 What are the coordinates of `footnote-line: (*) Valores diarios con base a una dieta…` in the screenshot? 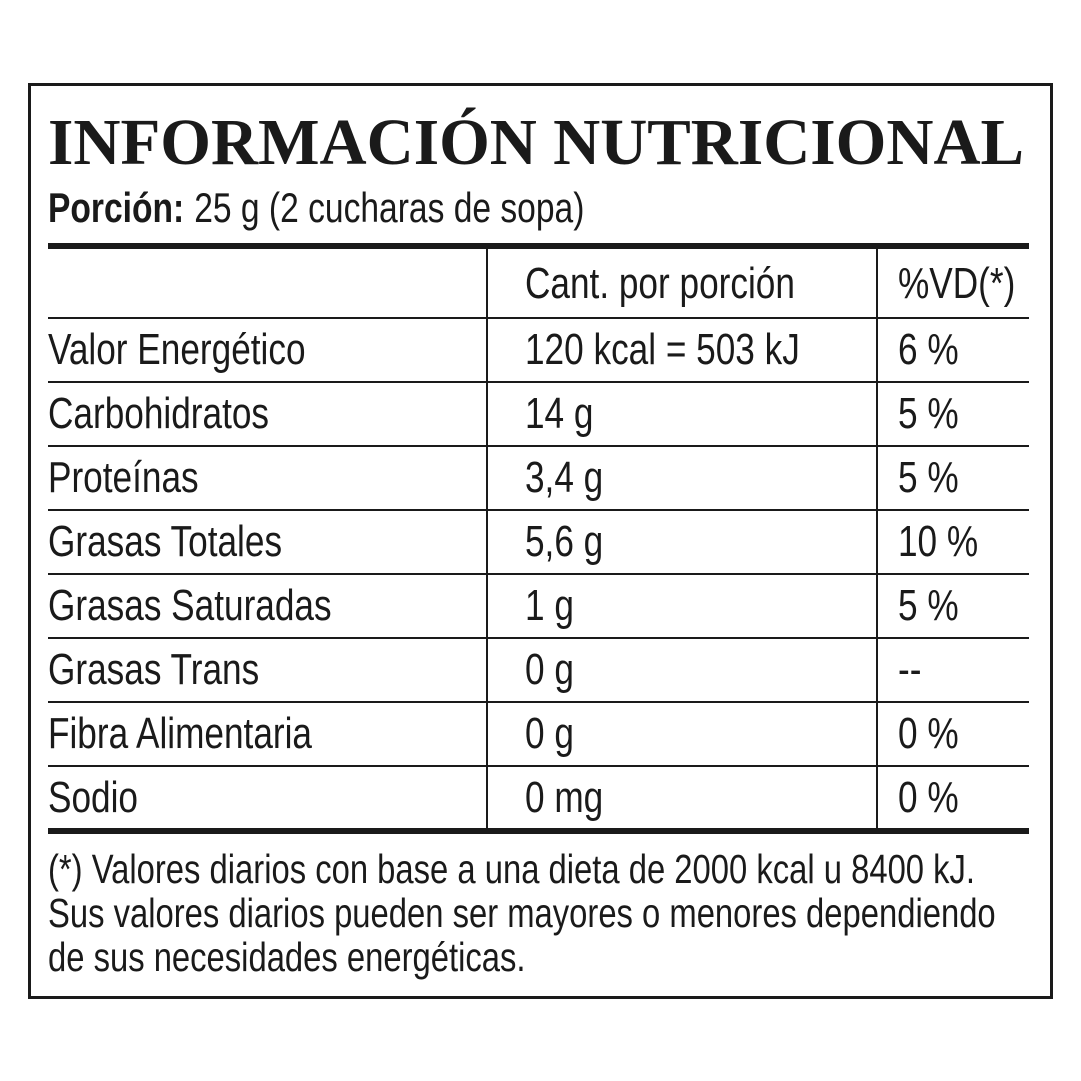 It's located at (511, 868).